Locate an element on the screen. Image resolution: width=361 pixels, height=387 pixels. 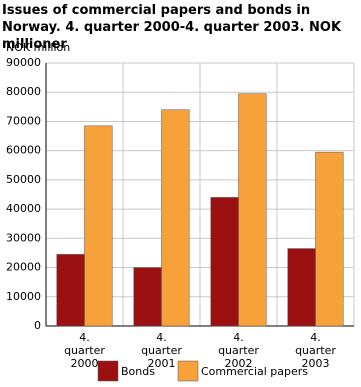
legend-label: Commercial papers is located at coordinates (254, 371).